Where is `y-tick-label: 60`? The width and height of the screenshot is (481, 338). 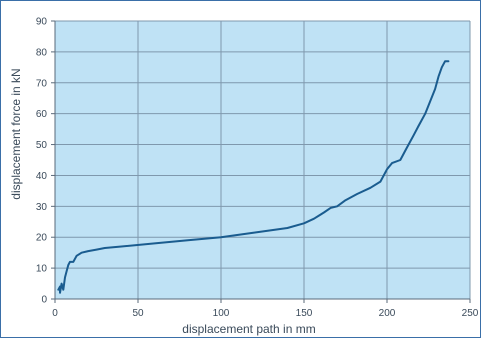 y-tick-label: 60 is located at coordinates (42, 114).